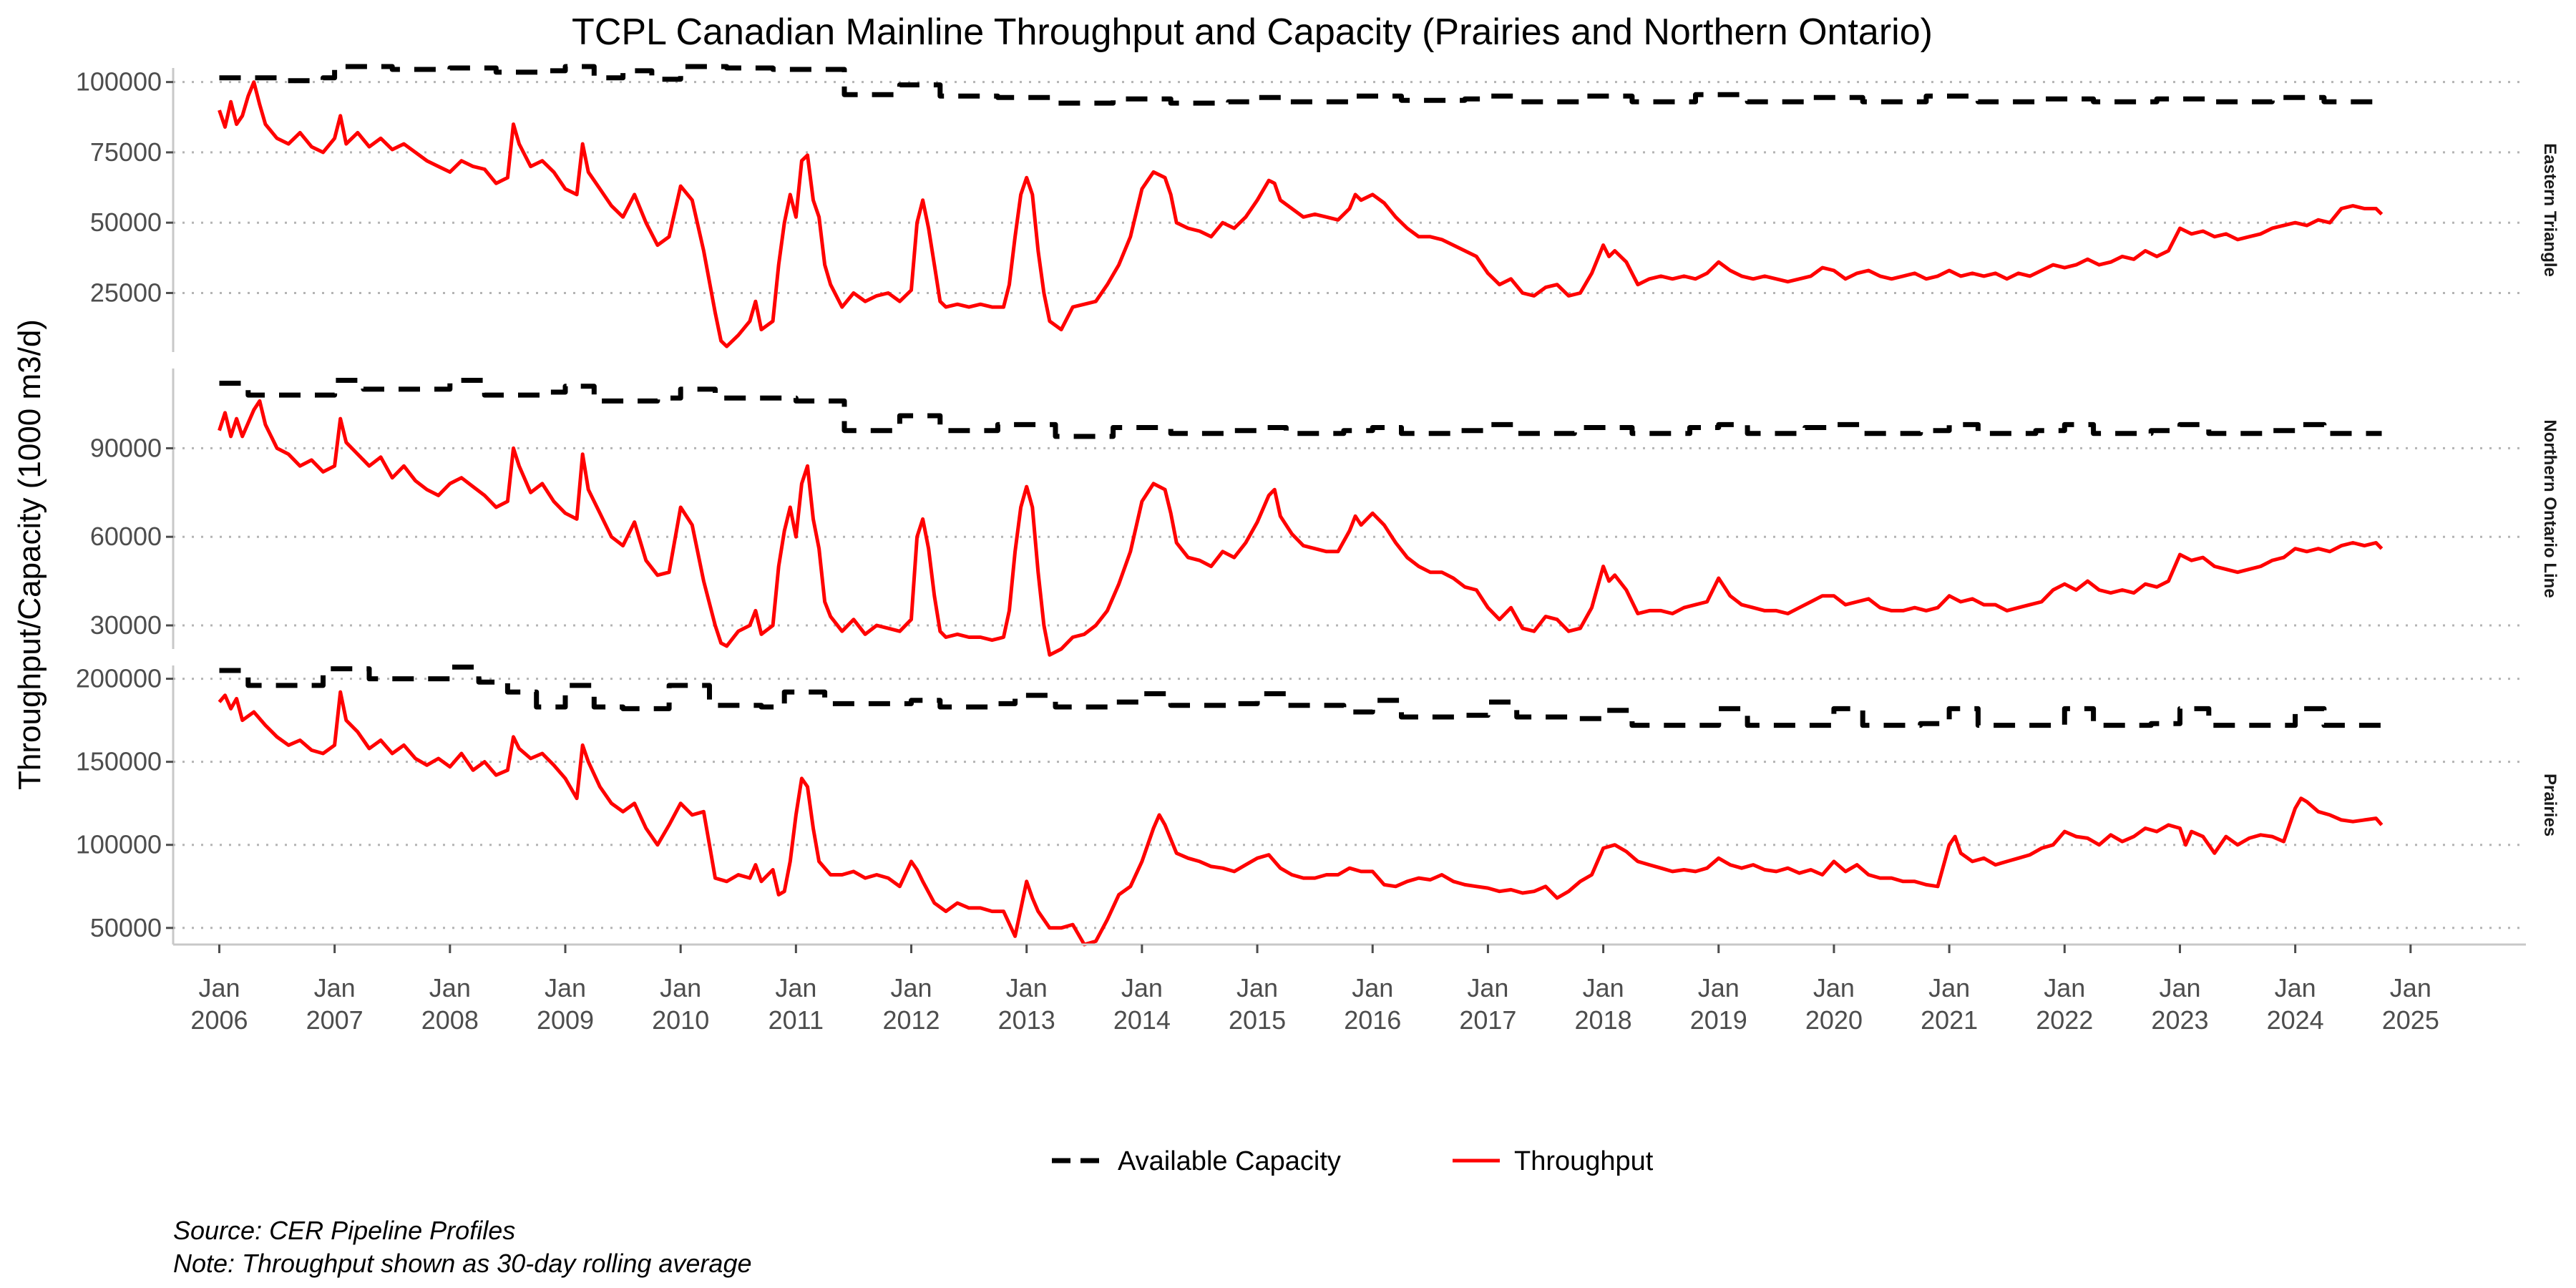 The height and width of the screenshot is (1288, 2576). What do you see at coordinates (796, 1020) in the screenshot?
I see `x-tick-label-year: 2011` at bounding box center [796, 1020].